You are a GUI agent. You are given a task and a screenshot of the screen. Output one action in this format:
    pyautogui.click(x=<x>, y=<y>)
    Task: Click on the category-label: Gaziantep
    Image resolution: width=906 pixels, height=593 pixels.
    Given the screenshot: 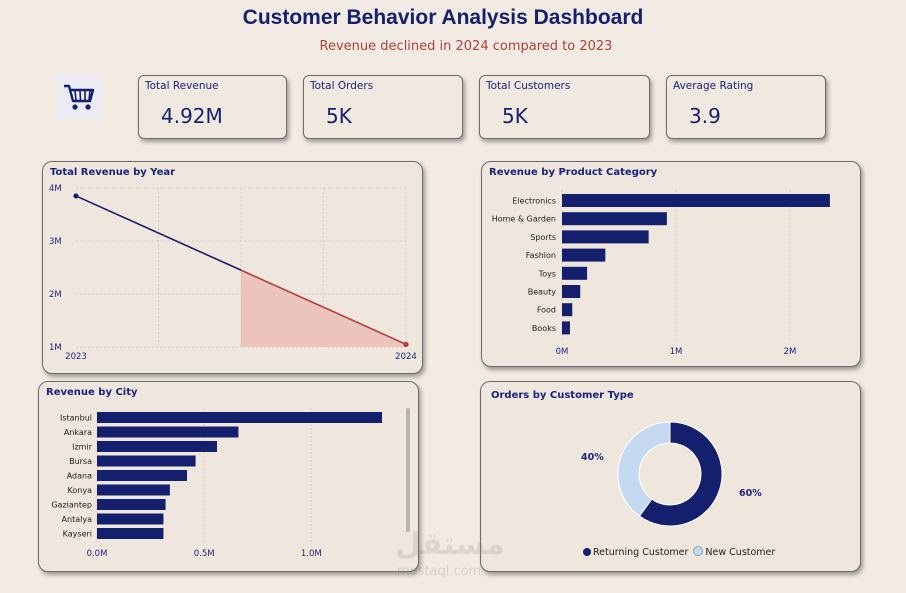 What is the action you would take?
    pyautogui.click(x=71, y=505)
    